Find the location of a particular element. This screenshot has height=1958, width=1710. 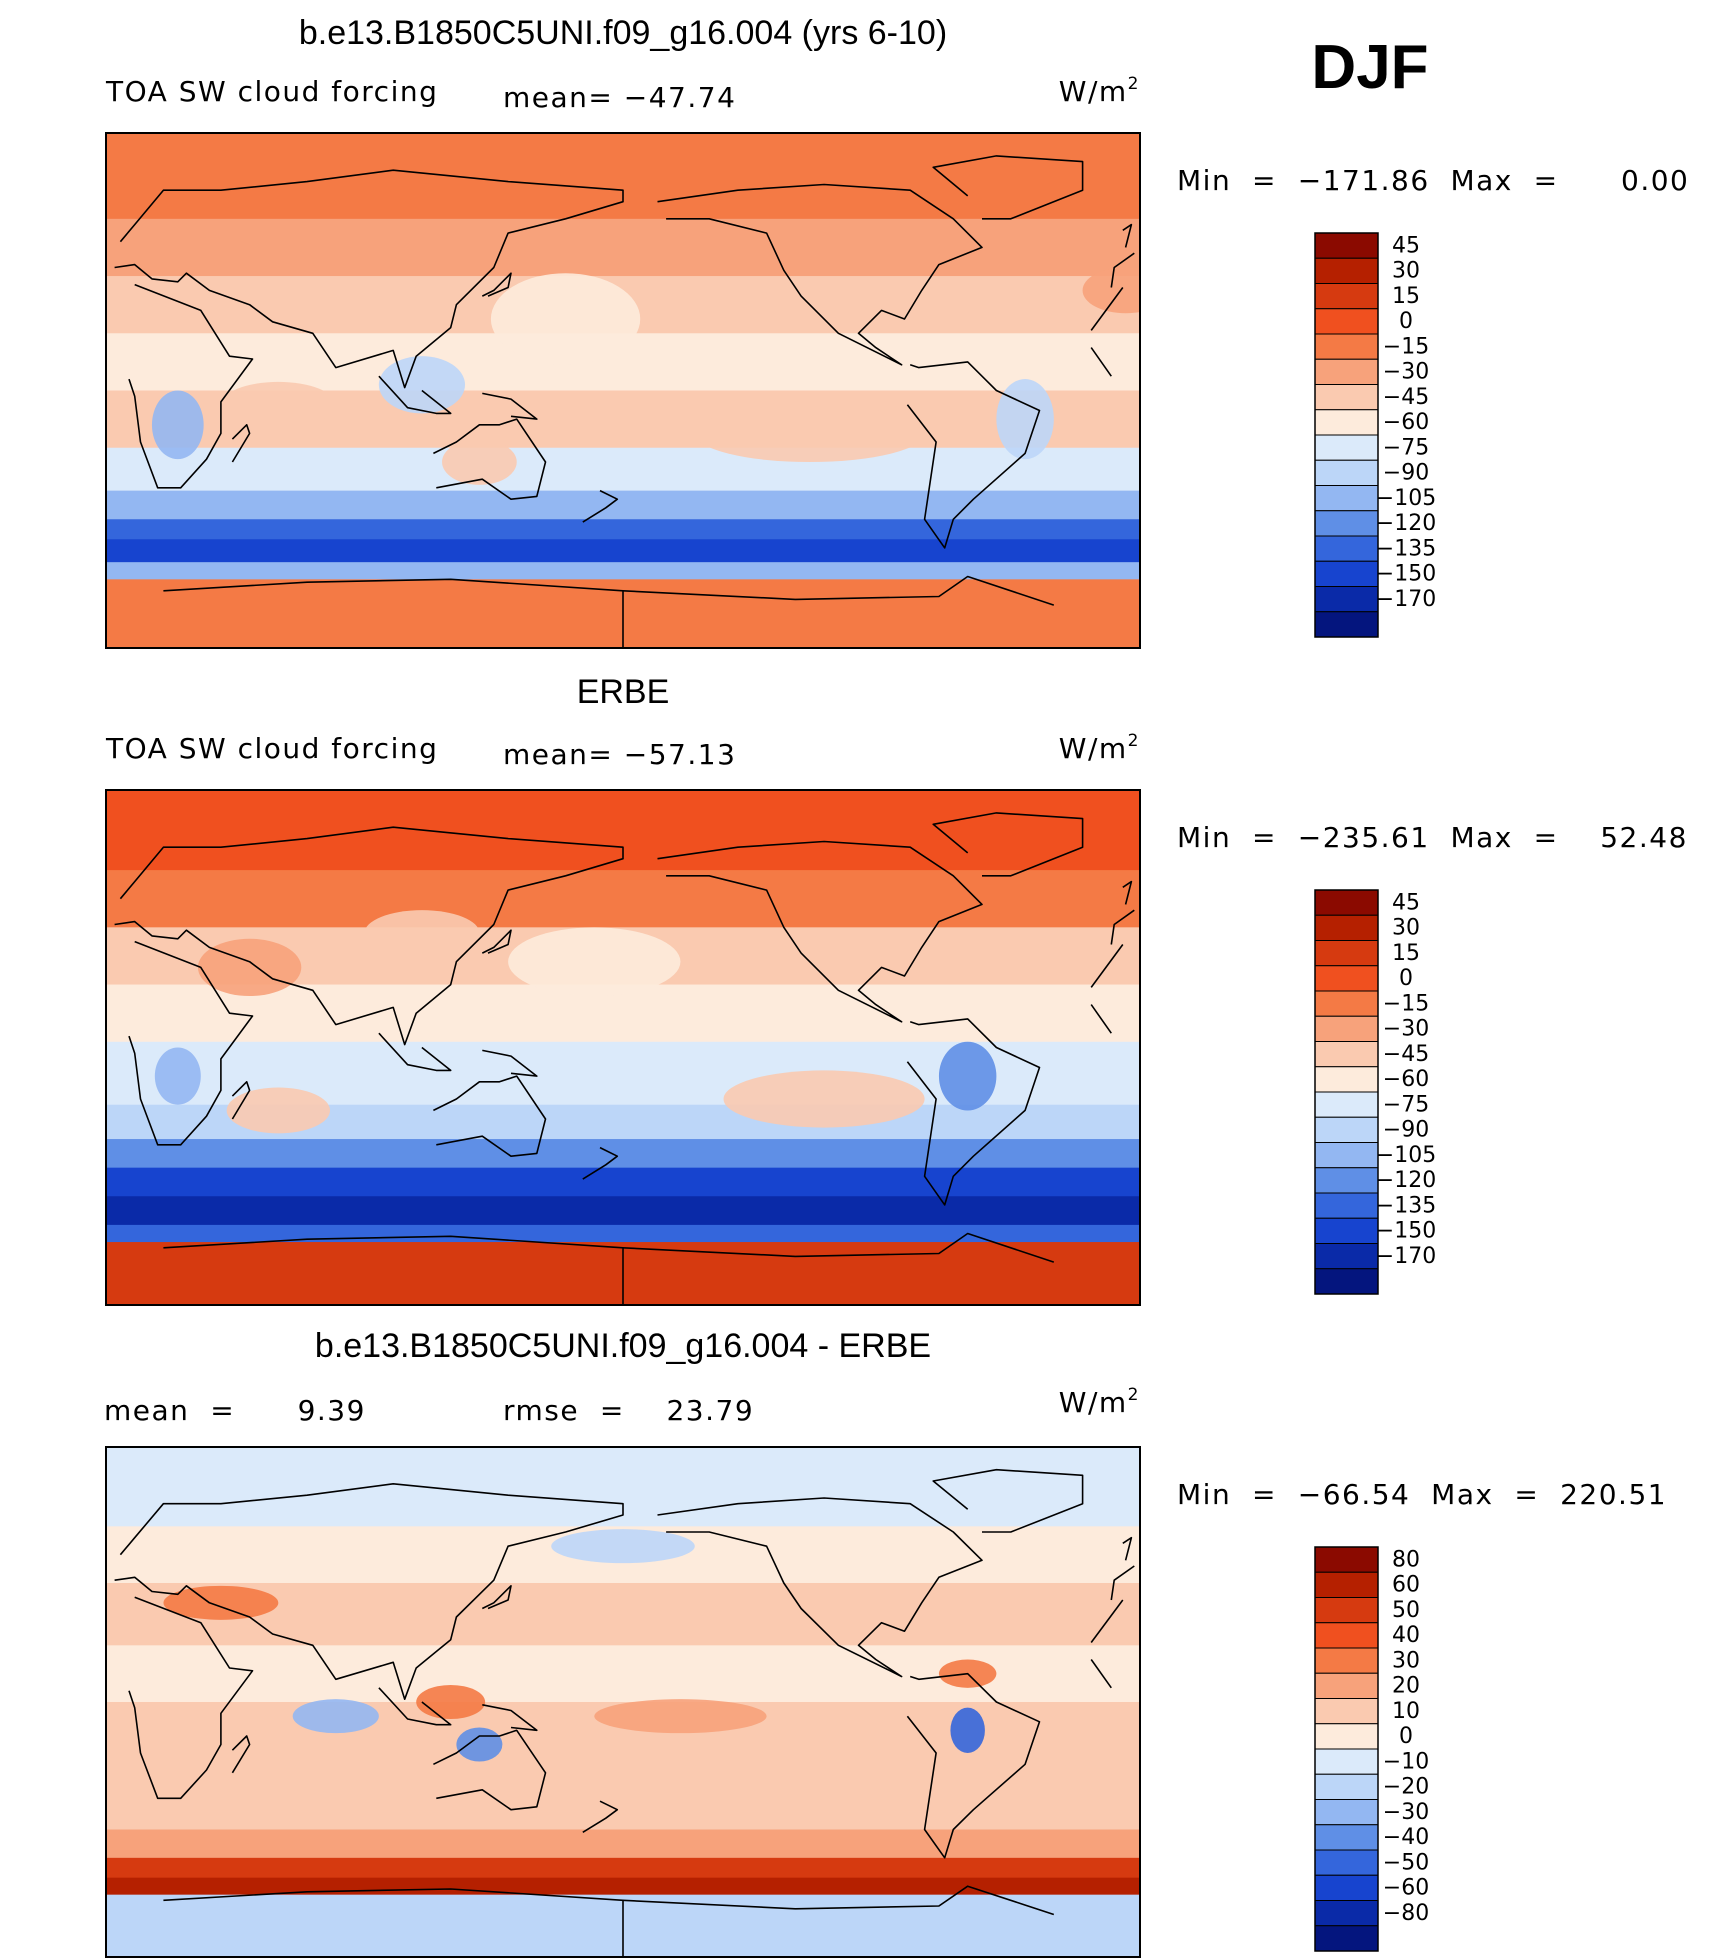

colorbar-tick-label: −50 is located at coordinates (1406, 1862).